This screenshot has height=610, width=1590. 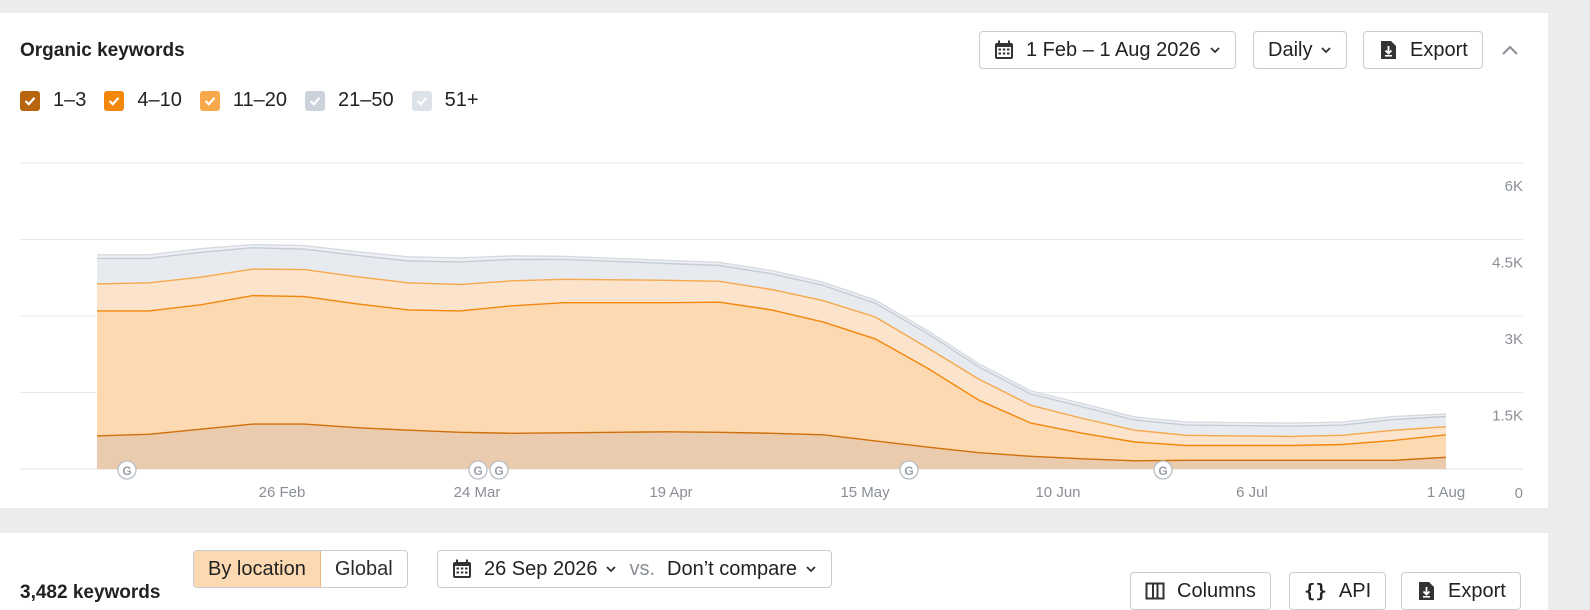 I want to click on x-tick-label: 10 Jun, so click(x=1057, y=492).